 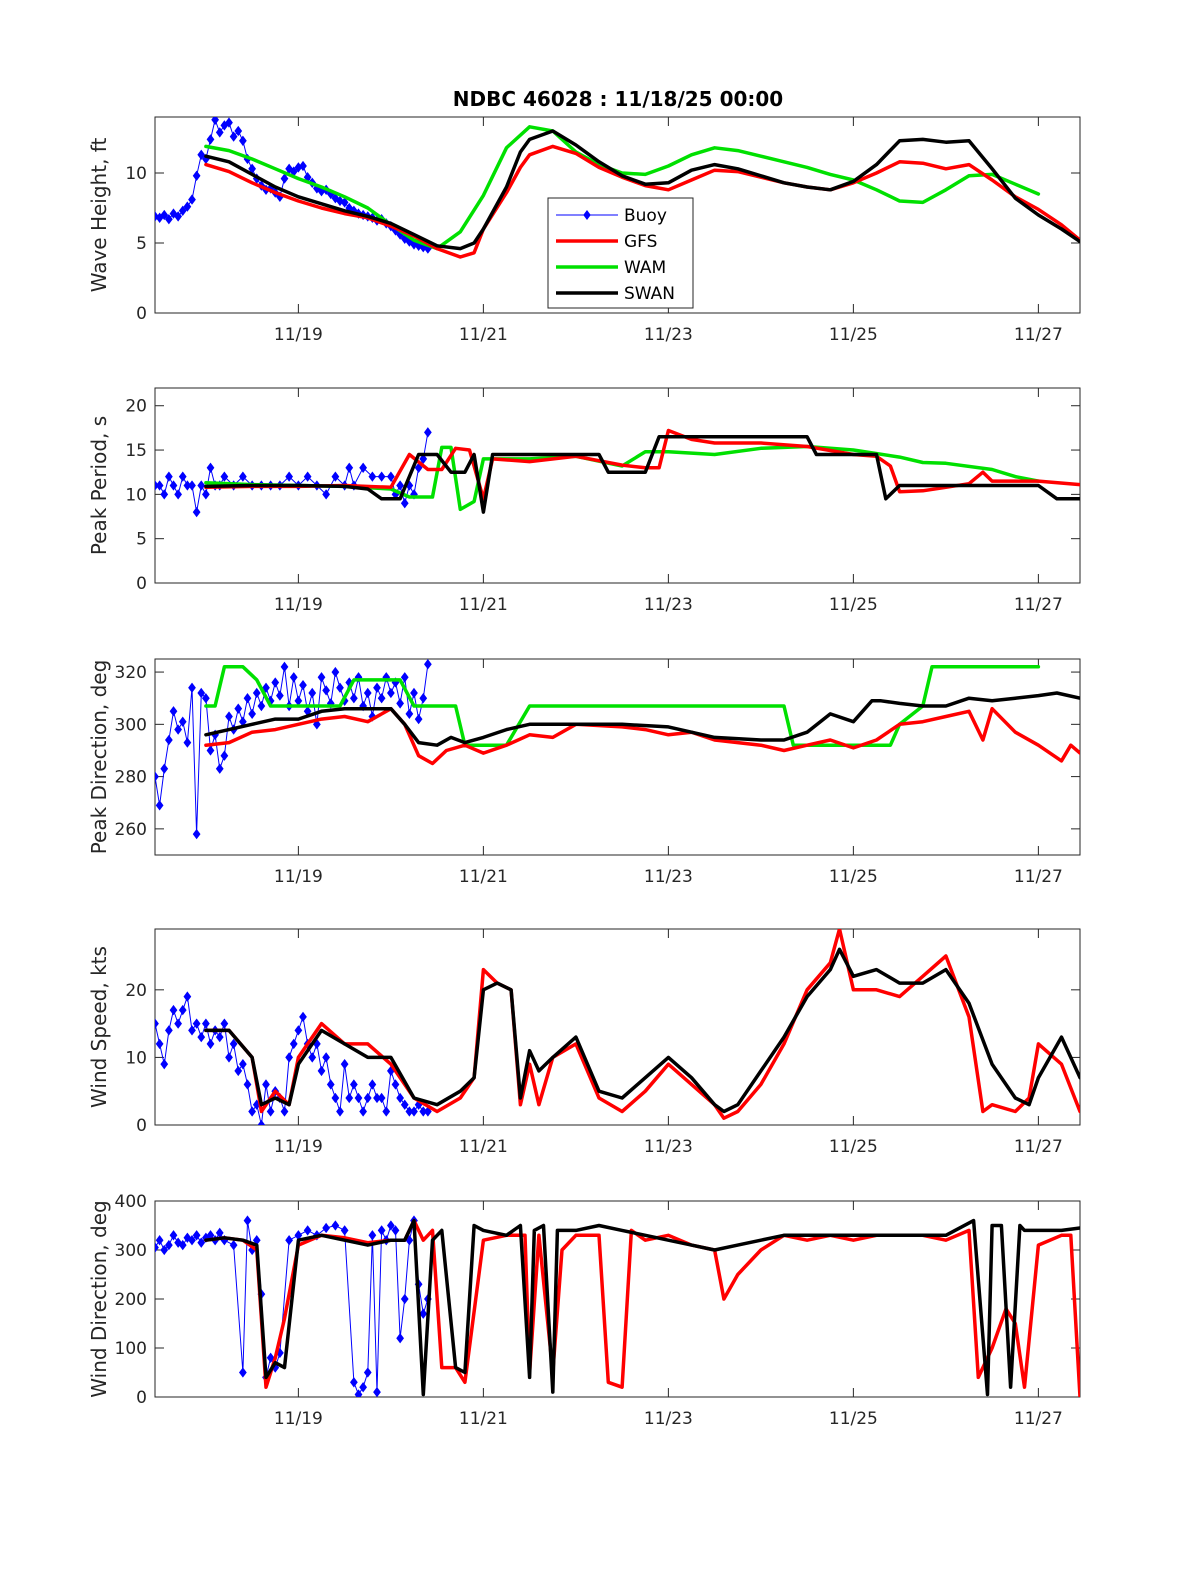 What do you see at coordinates (617, 757) in the screenshot?
I see `axes-box-peak-direction` at bounding box center [617, 757].